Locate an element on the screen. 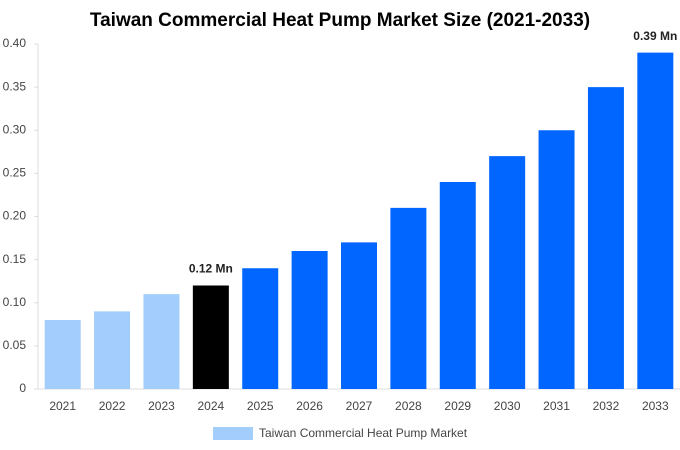 The width and height of the screenshot is (680, 450). x-tick-label: 2033 is located at coordinates (655, 406).